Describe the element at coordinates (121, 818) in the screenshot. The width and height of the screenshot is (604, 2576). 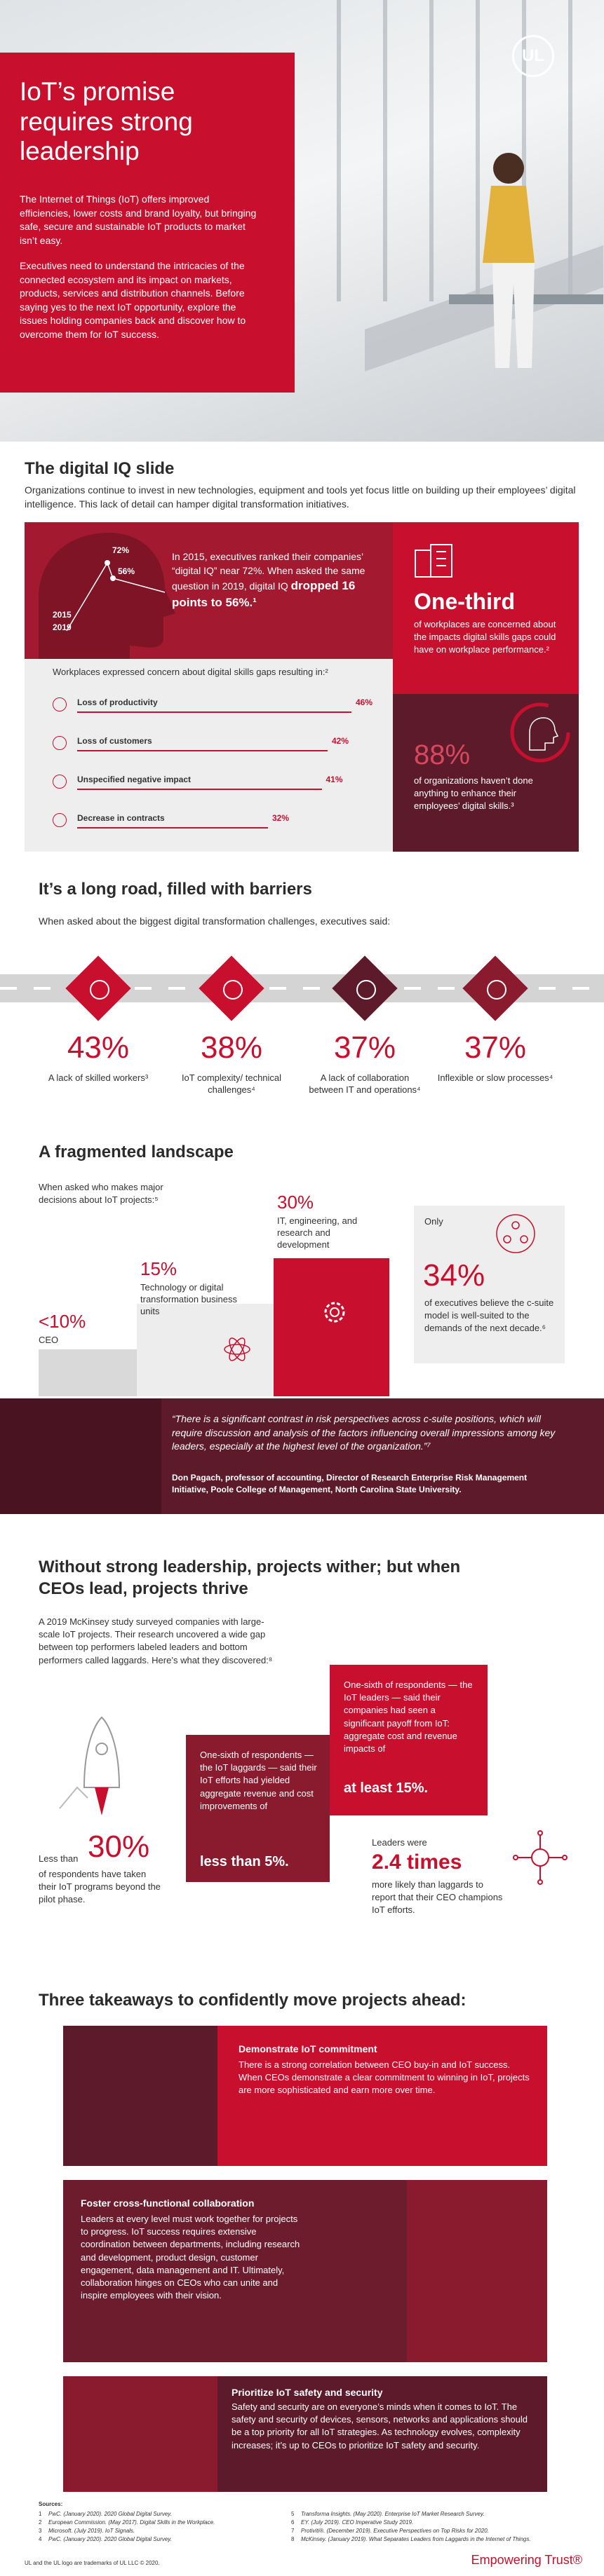
I see `skill-label: Decrease in contracts` at that location.